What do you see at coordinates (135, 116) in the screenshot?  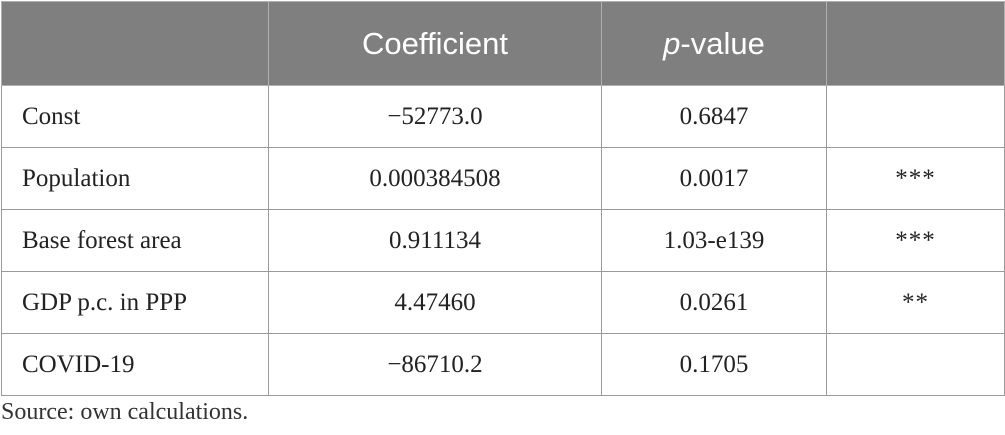 I see `row-variable: Const` at bounding box center [135, 116].